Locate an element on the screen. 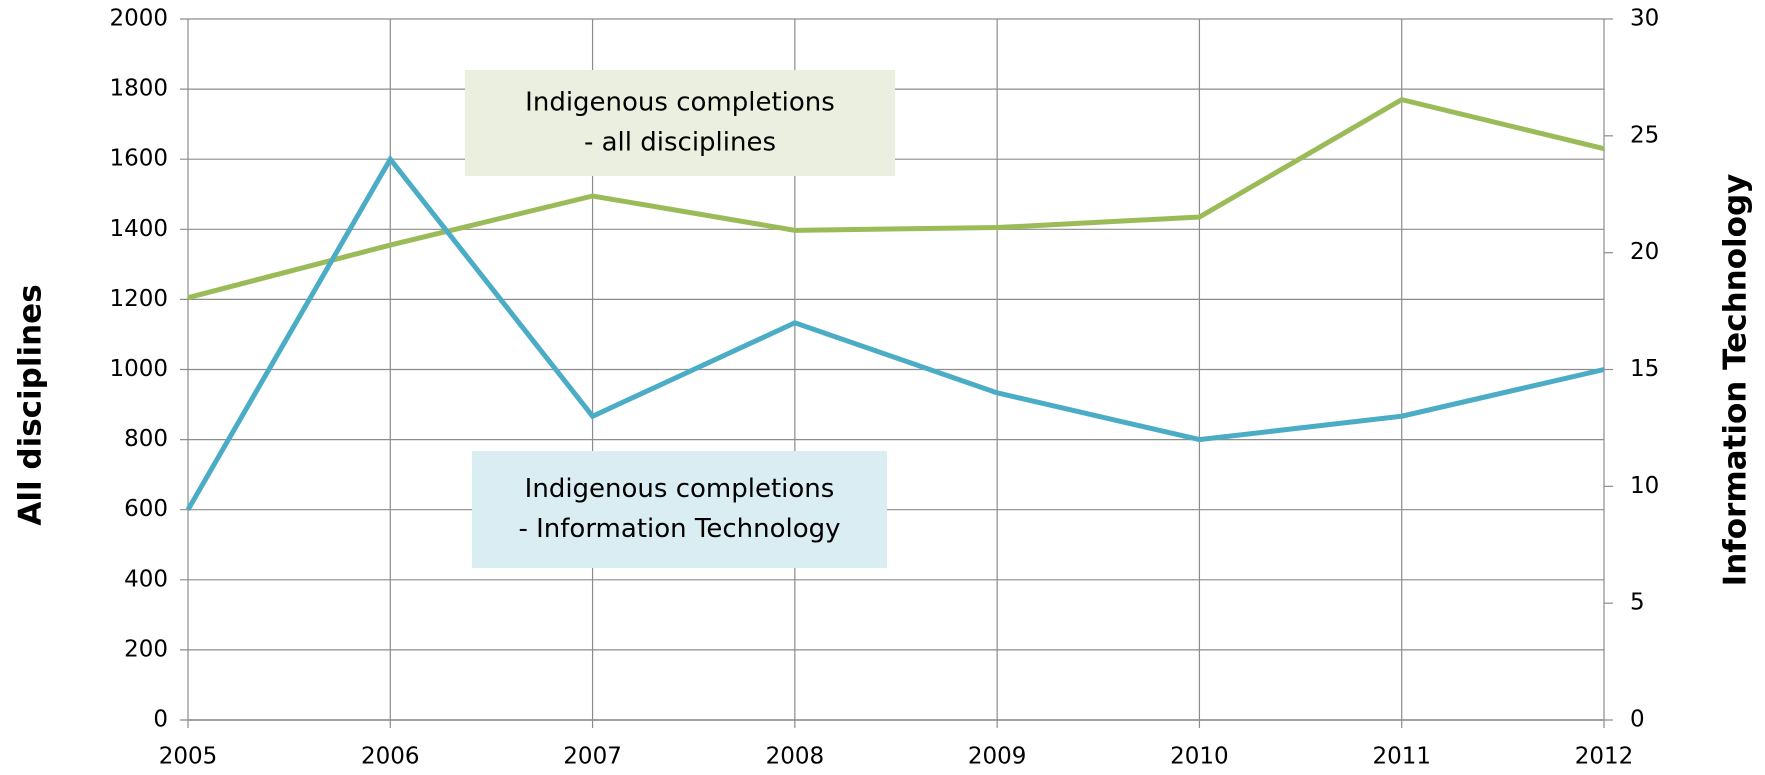 The width and height of the screenshot is (1765, 775). x-tick-label: 2009 is located at coordinates (997, 757).